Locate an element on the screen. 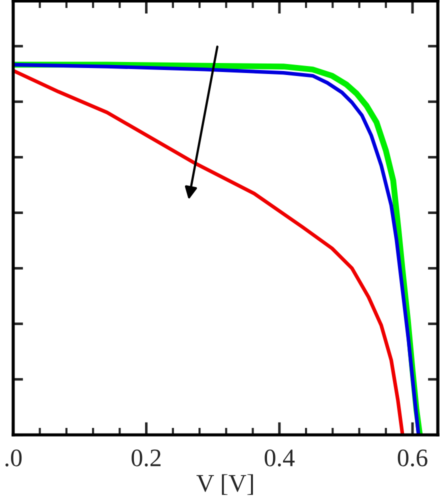  x-tick-label: .0 is located at coordinates (13, 457).